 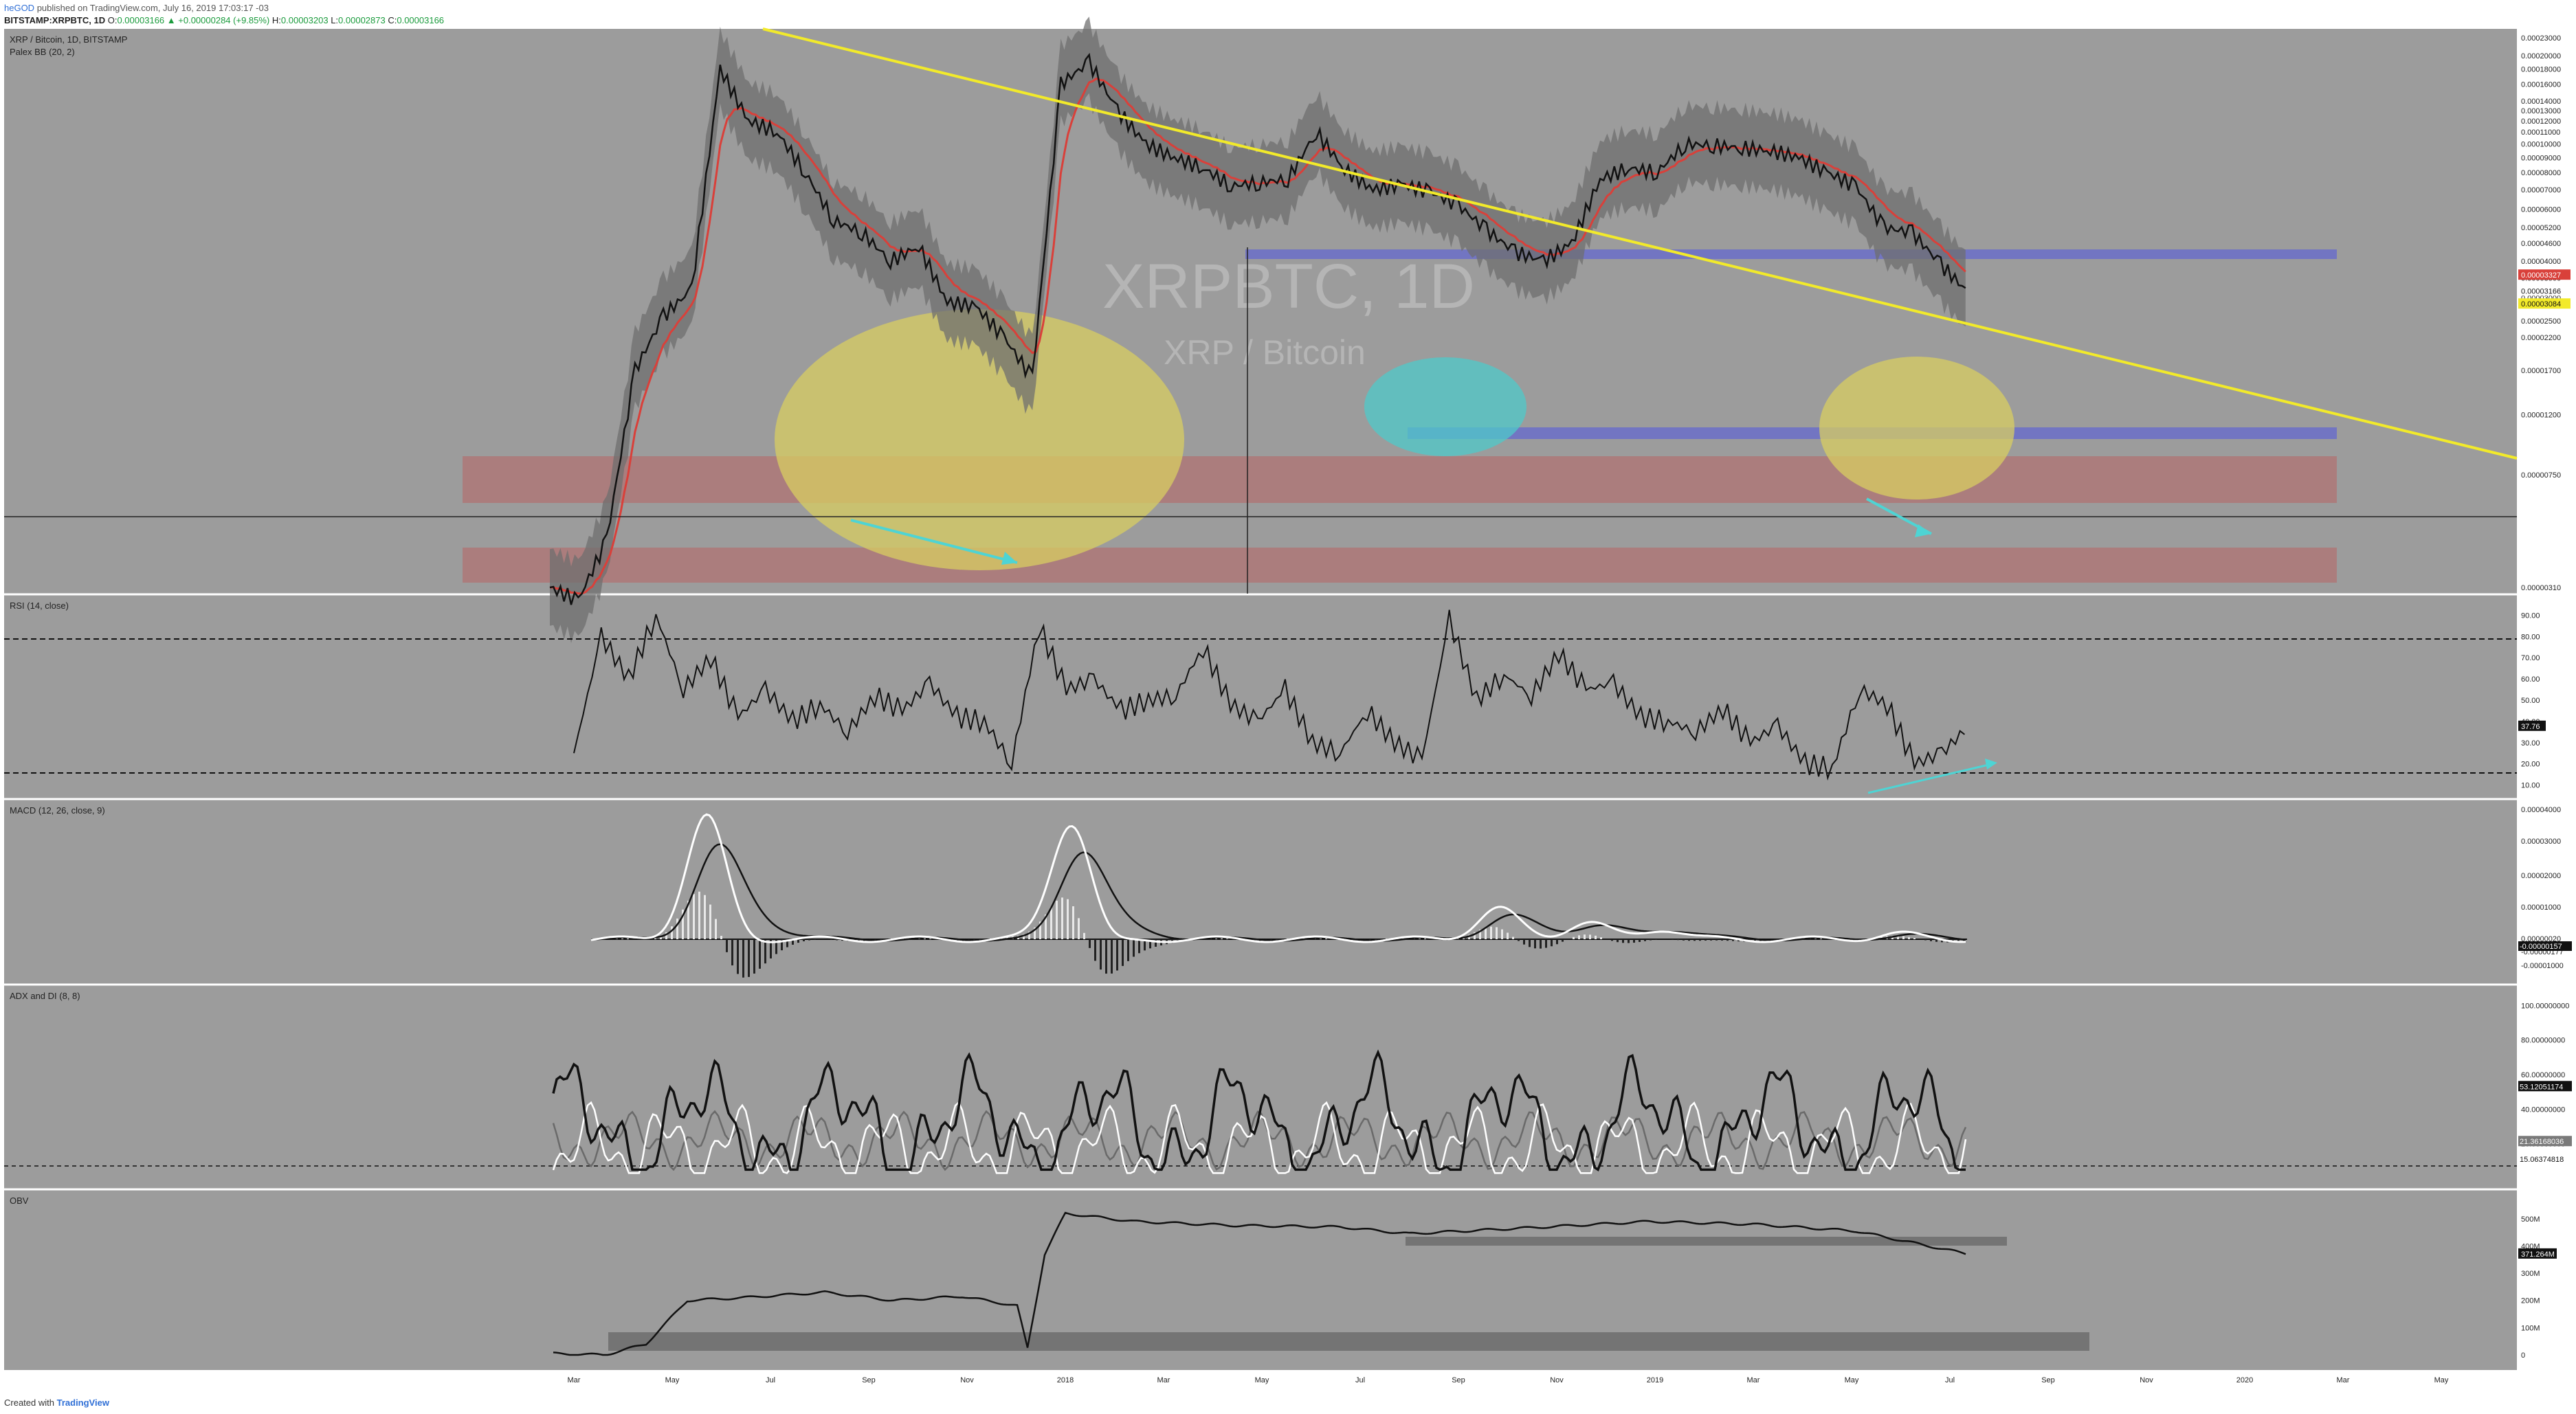 I want to click on rsi-pane, so click(x=1260, y=696).